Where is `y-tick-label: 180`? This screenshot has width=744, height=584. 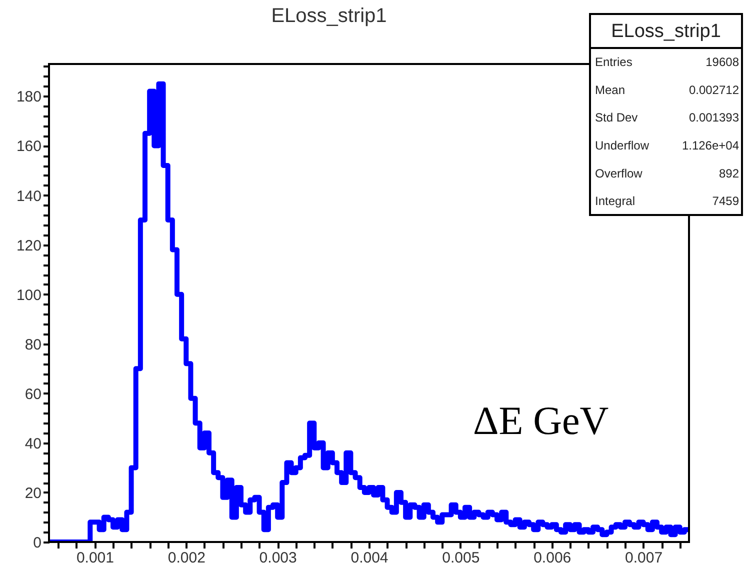 y-tick-label: 180 is located at coordinates (29, 97).